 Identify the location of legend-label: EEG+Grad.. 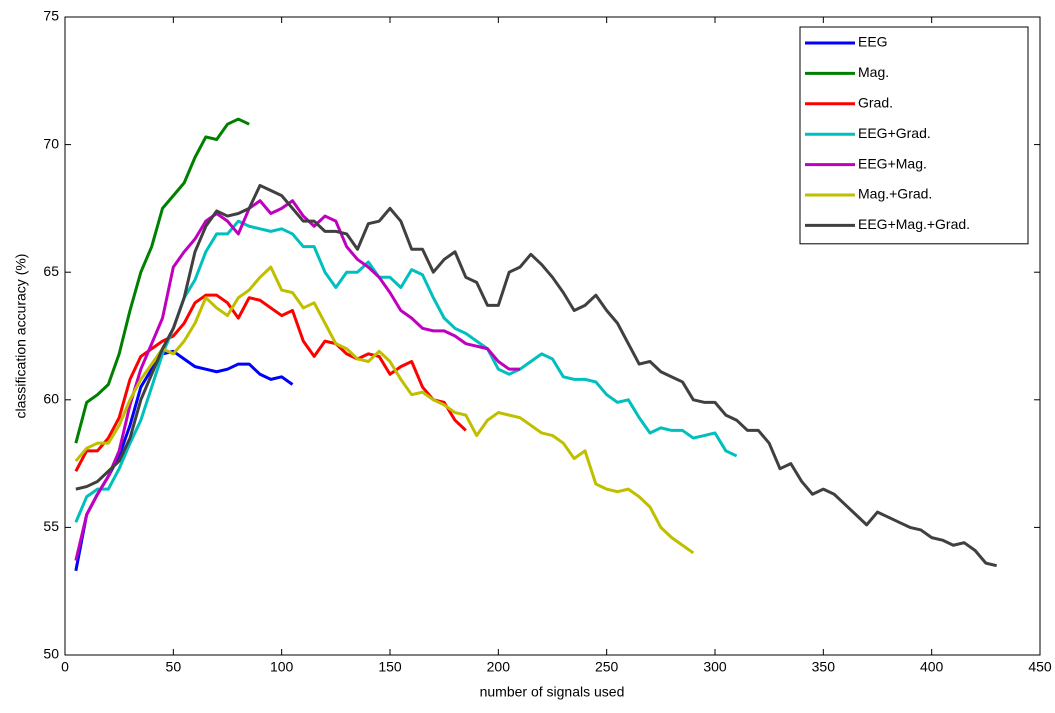
(894, 133).